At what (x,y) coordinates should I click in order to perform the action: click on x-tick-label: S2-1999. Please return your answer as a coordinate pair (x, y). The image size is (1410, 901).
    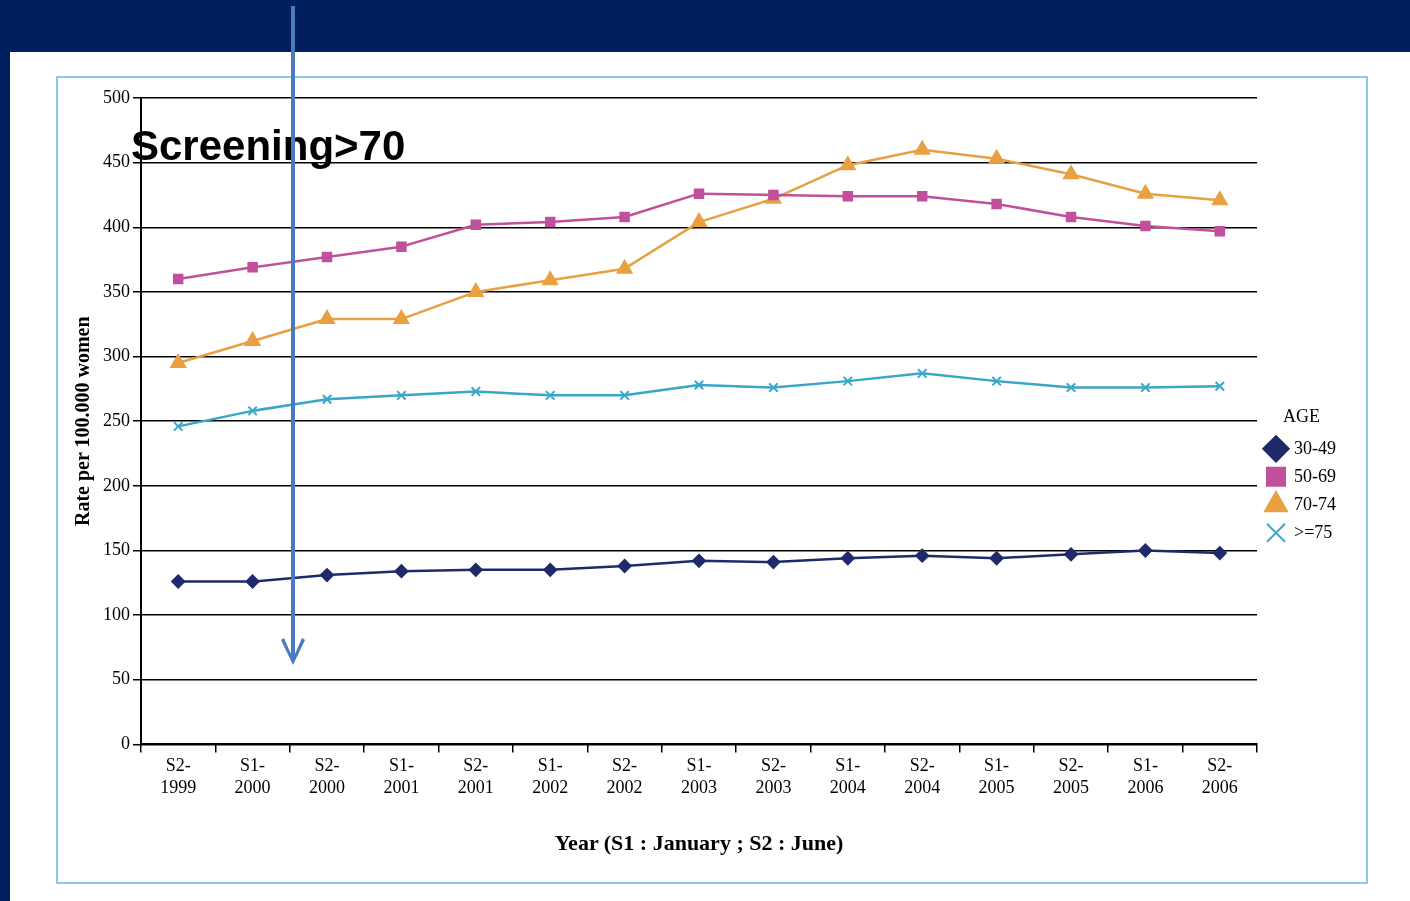
    Looking at the image, I should click on (178, 775).